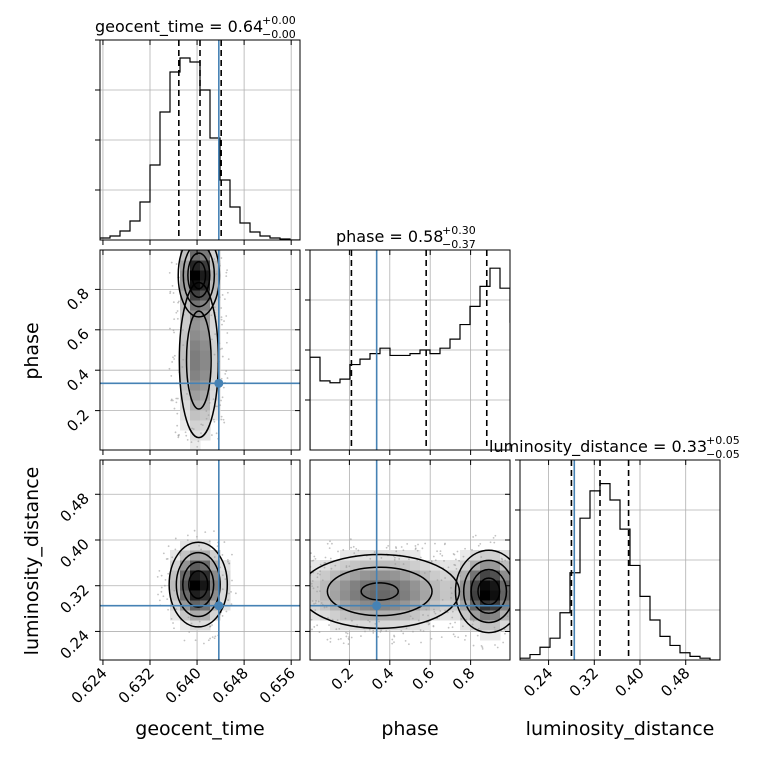 The width and height of the screenshot is (760, 760). What do you see at coordinates (723, 440) in the screenshot?
I see `title-luminosity-distance-sup: +0.05` at bounding box center [723, 440].